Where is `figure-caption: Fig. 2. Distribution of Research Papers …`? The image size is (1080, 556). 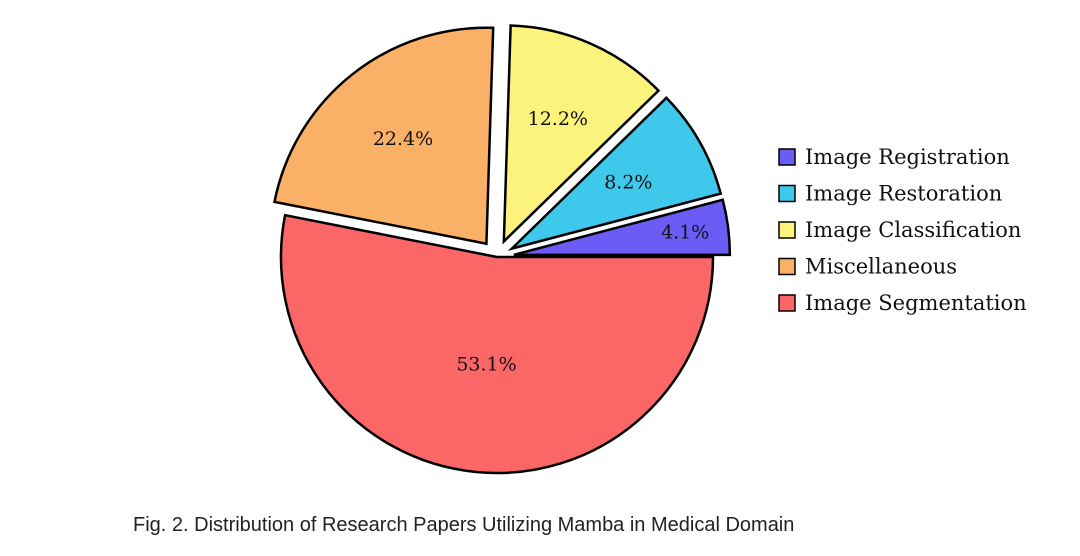 figure-caption: Fig. 2. Distribution of Research Papers … is located at coordinates (464, 525).